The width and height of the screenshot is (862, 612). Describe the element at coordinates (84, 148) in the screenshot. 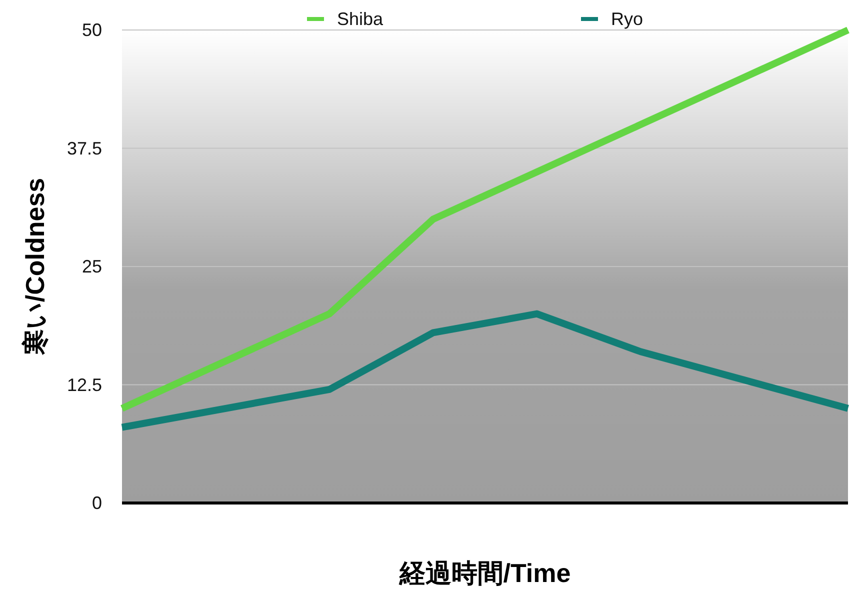

I see `y-tick-label: 37.5` at that location.